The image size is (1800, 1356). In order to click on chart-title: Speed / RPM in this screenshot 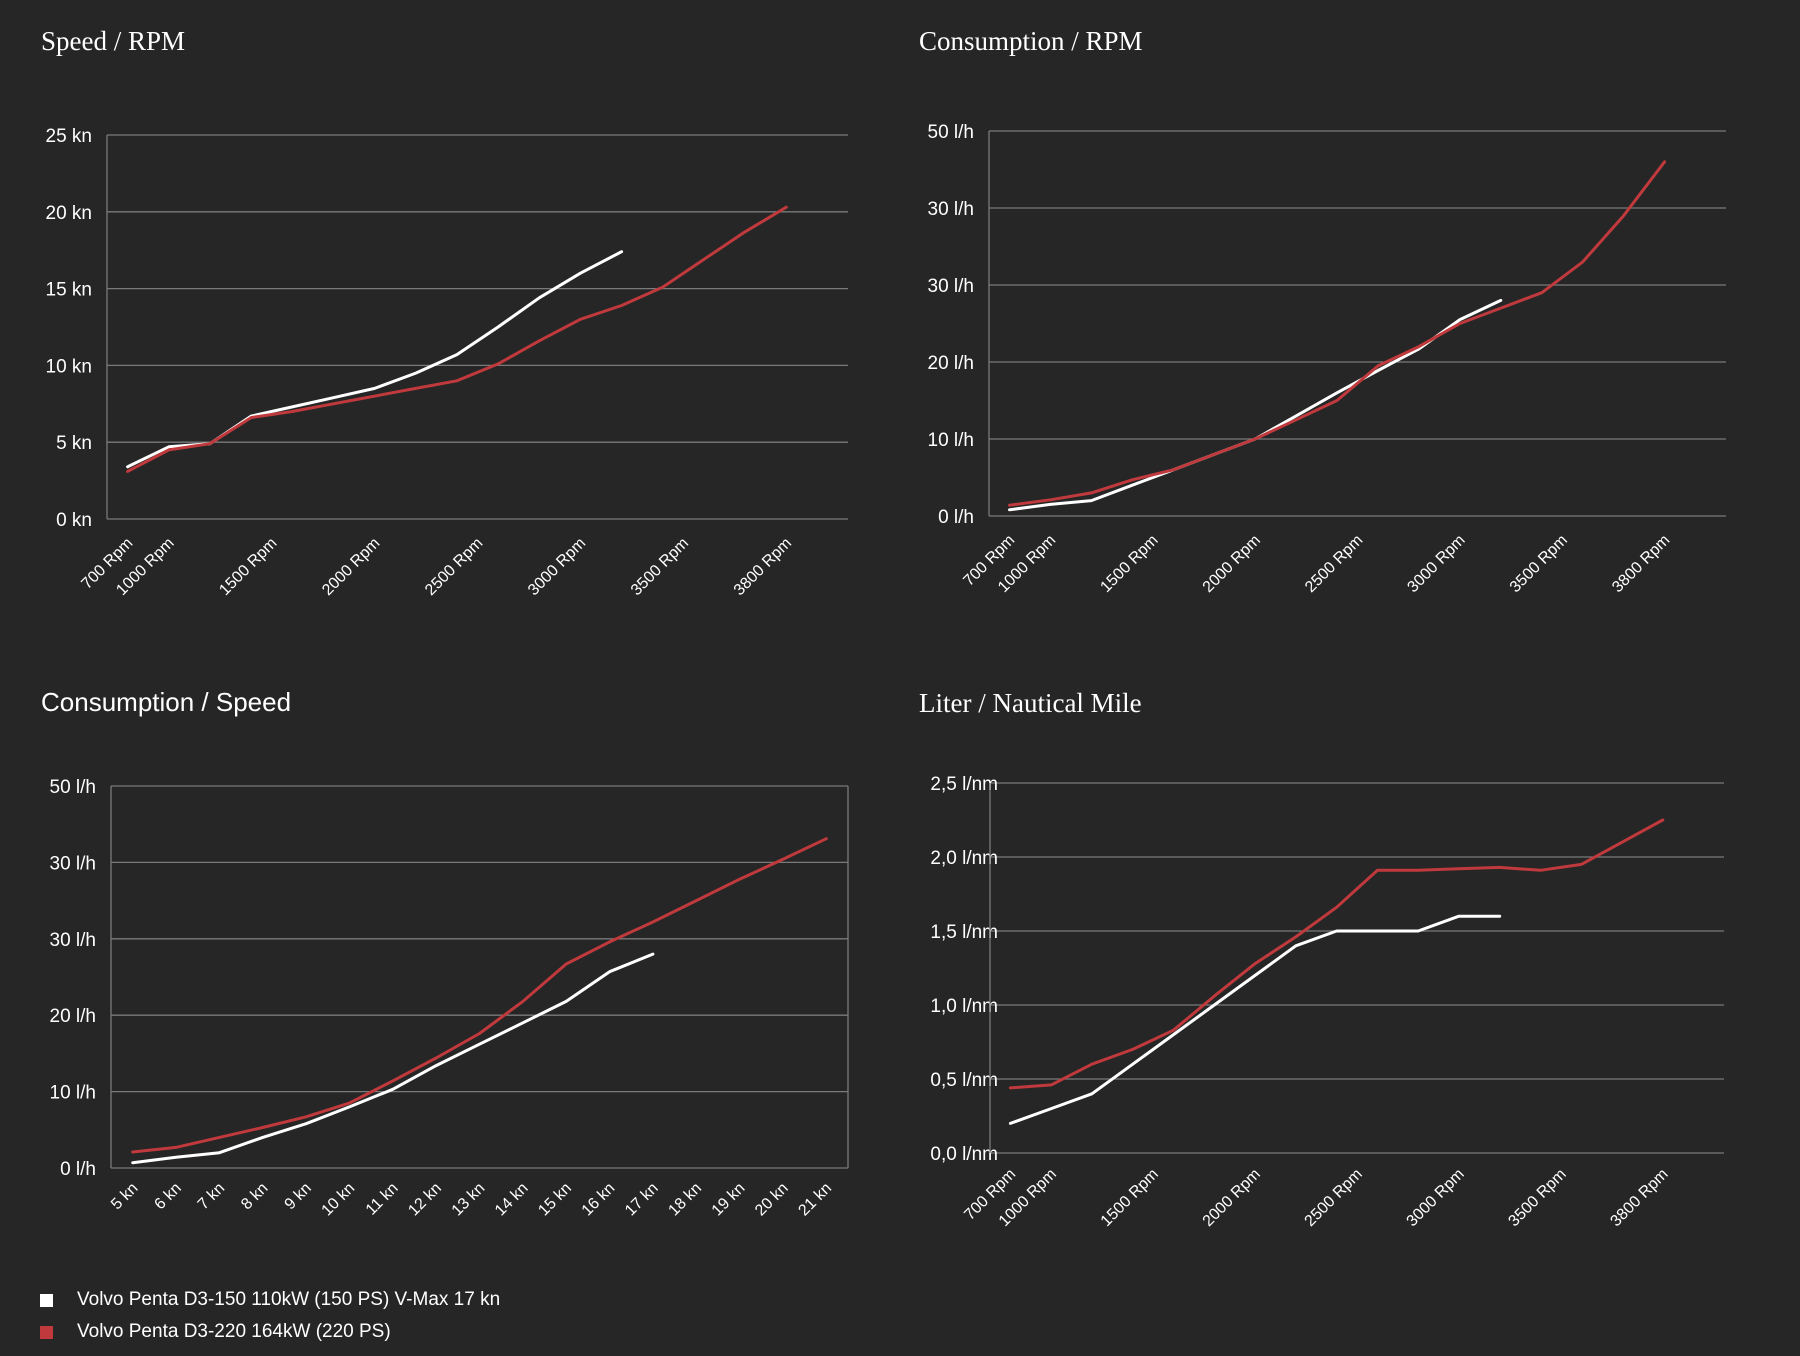, I will do `click(113, 41)`.